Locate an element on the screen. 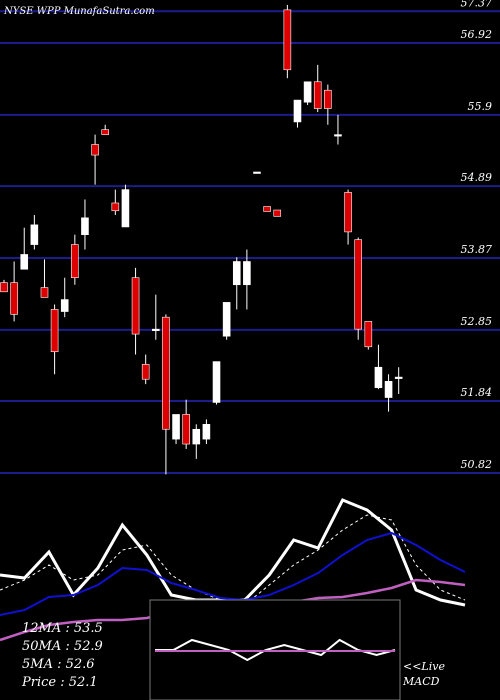  y-tick-label: 52.85 is located at coordinates (477, 321).